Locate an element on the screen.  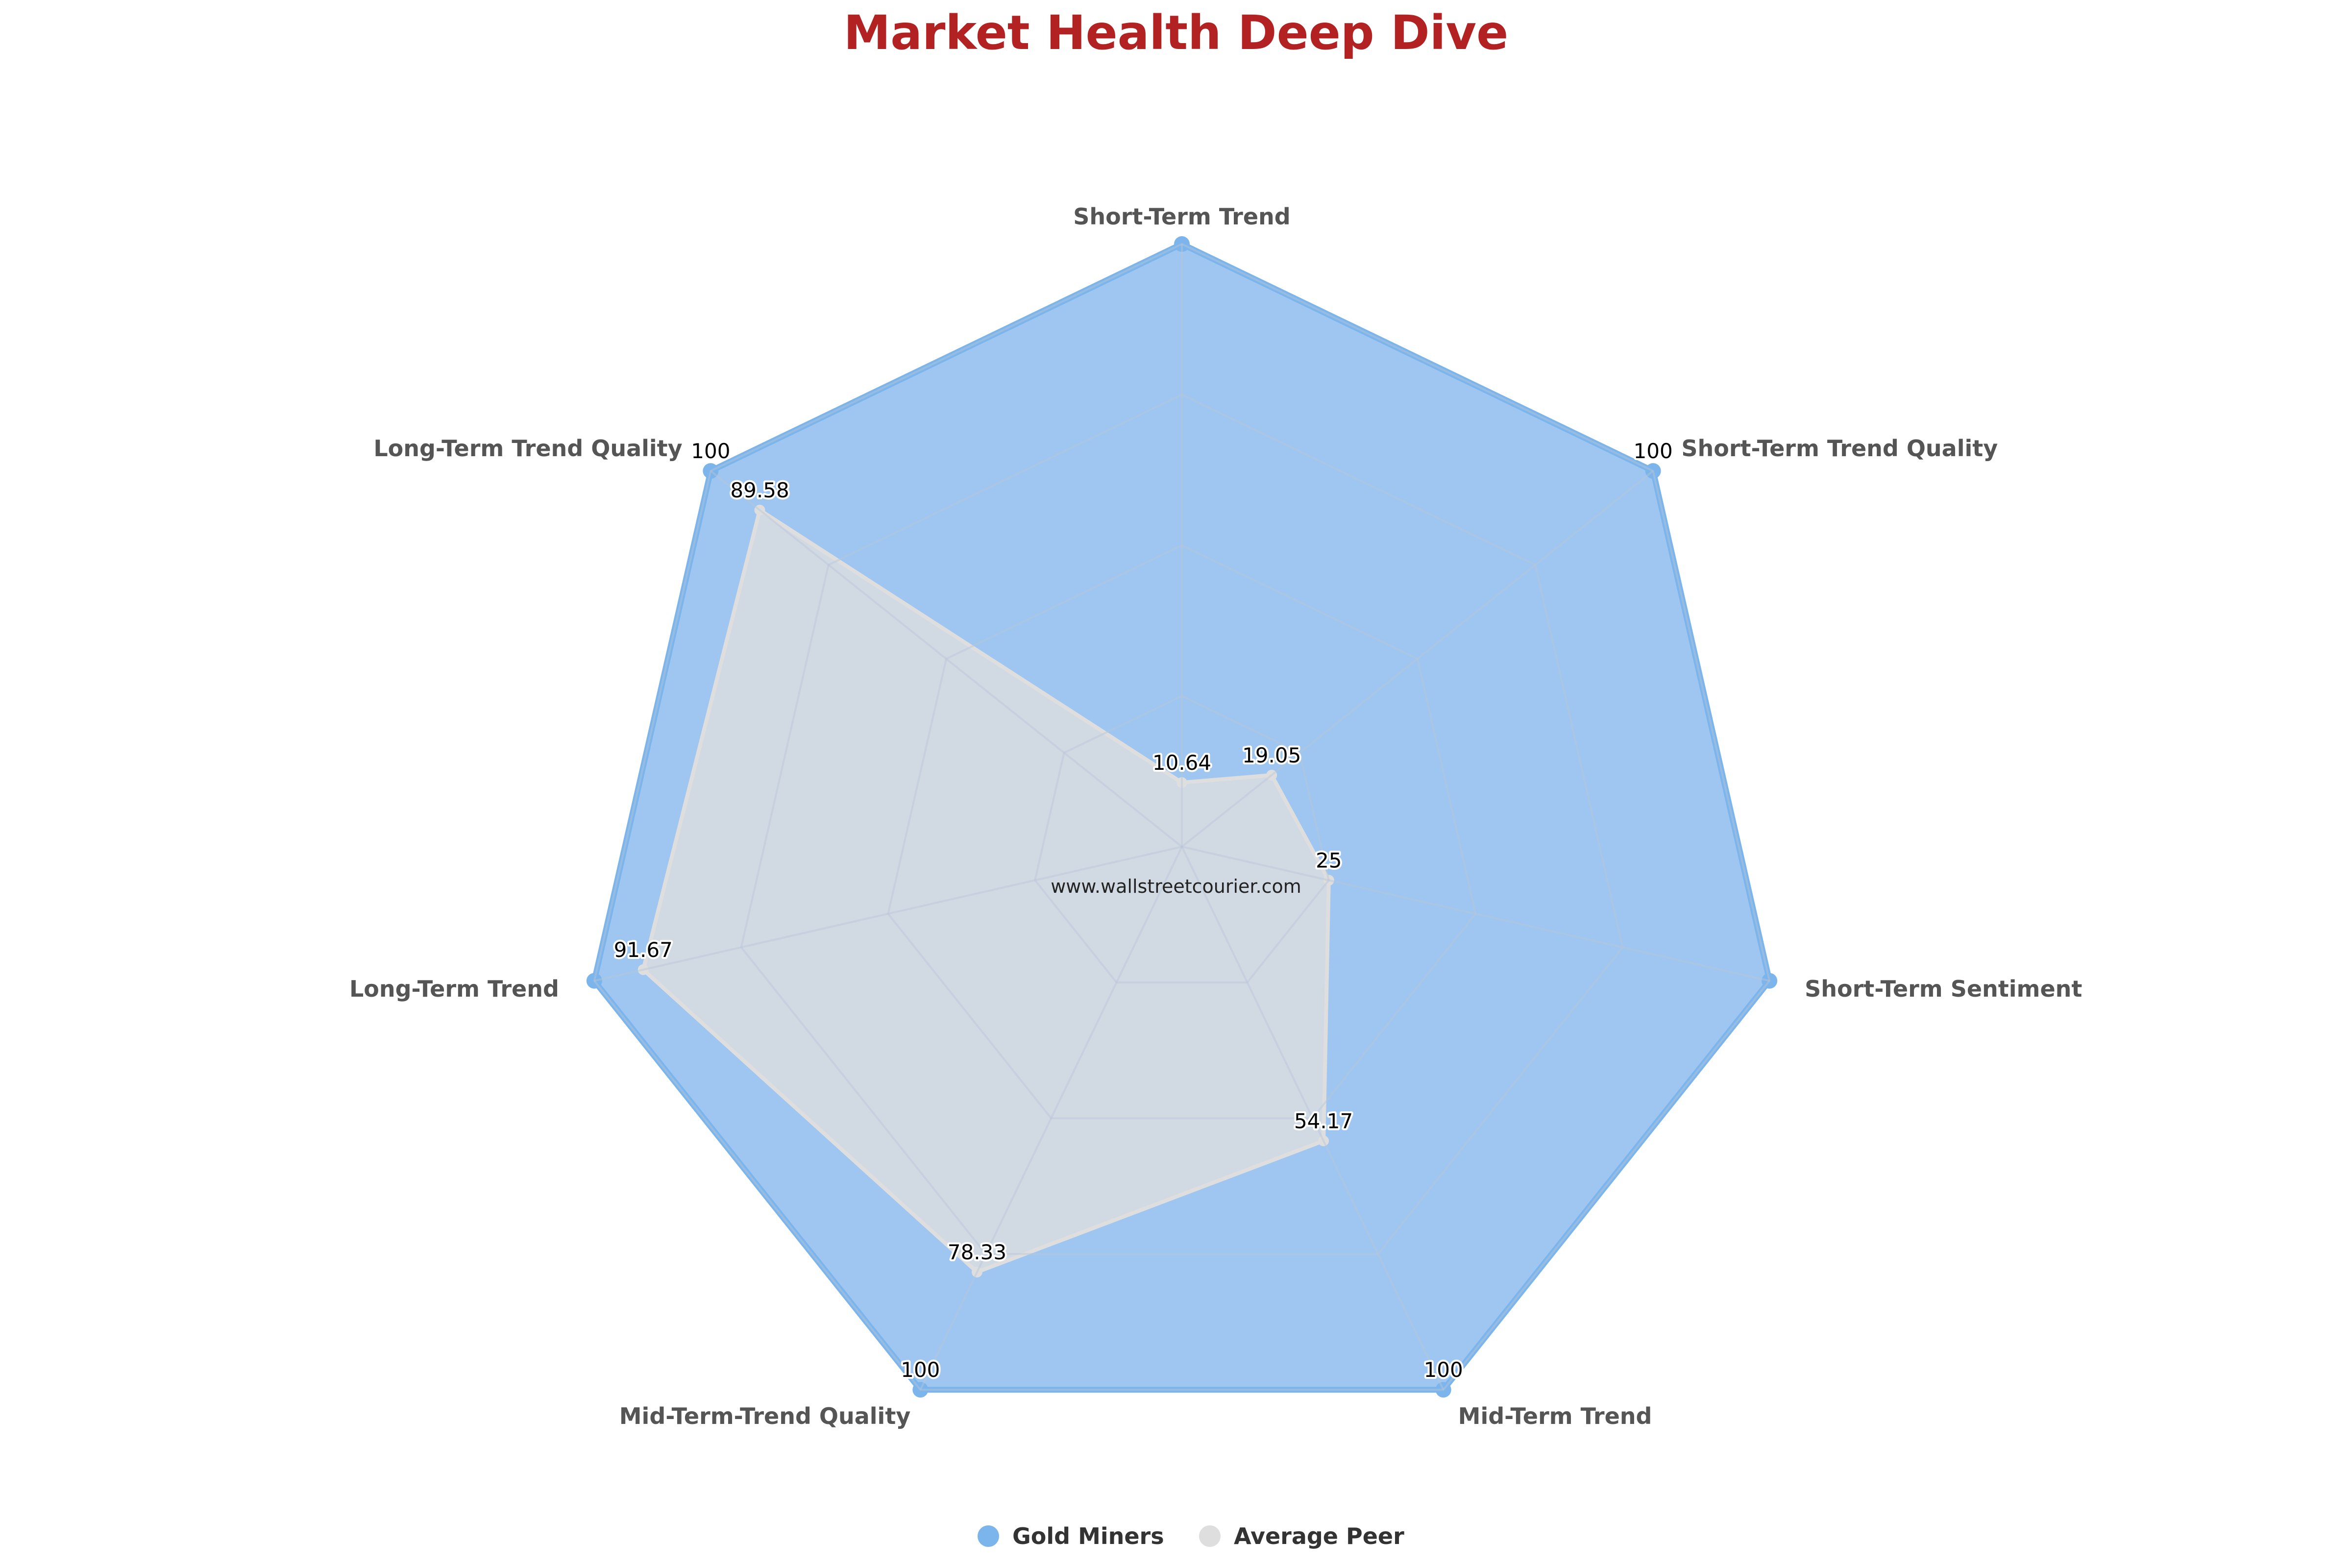
axis-label-long-term-trend: Long-Term Trend is located at coordinates (454, 989).